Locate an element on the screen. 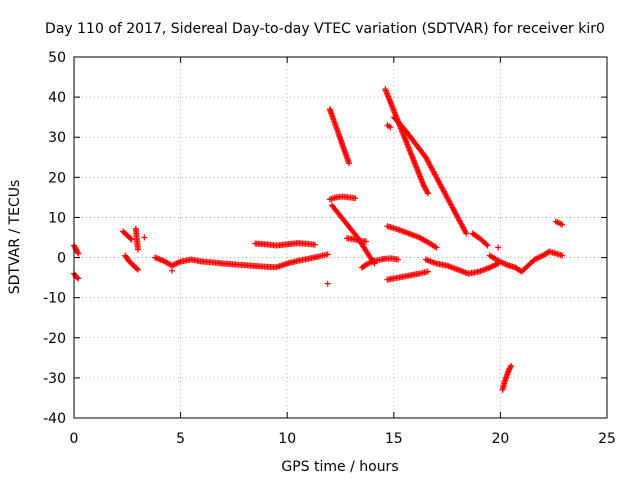 The width and height of the screenshot is (640, 480). x-tick-label: 25 is located at coordinates (607, 439).